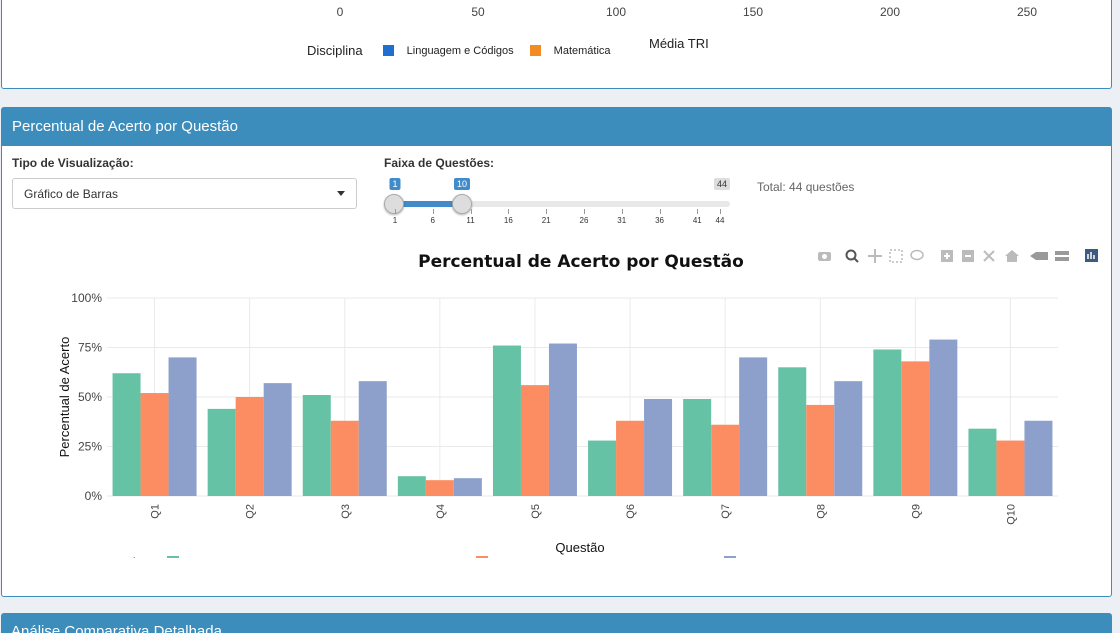  Describe the element at coordinates (896, 256) in the screenshot. I see `box-select-icon` at that location.